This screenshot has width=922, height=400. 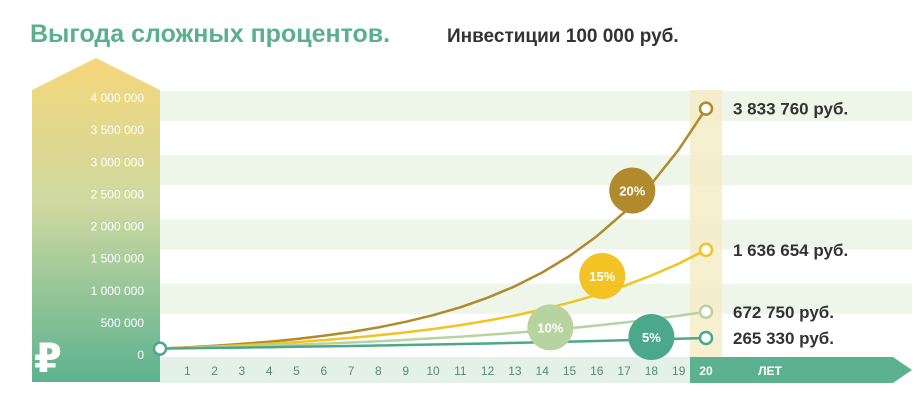 What do you see at coordinates (652, 371) in the screenshot?
I see `x-tick-label: 18` at bounding box center [652, 371].